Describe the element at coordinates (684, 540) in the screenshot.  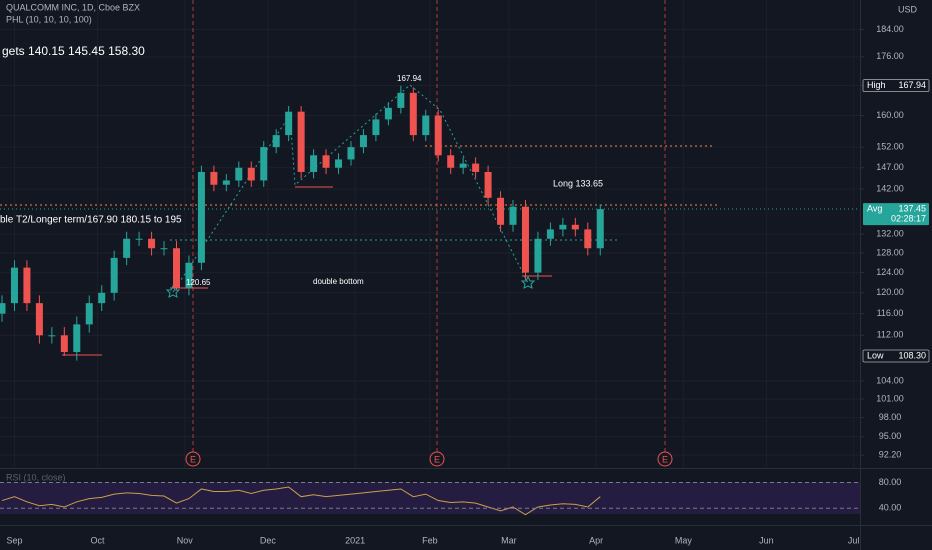
I see `x-tick-label: May` at that location.